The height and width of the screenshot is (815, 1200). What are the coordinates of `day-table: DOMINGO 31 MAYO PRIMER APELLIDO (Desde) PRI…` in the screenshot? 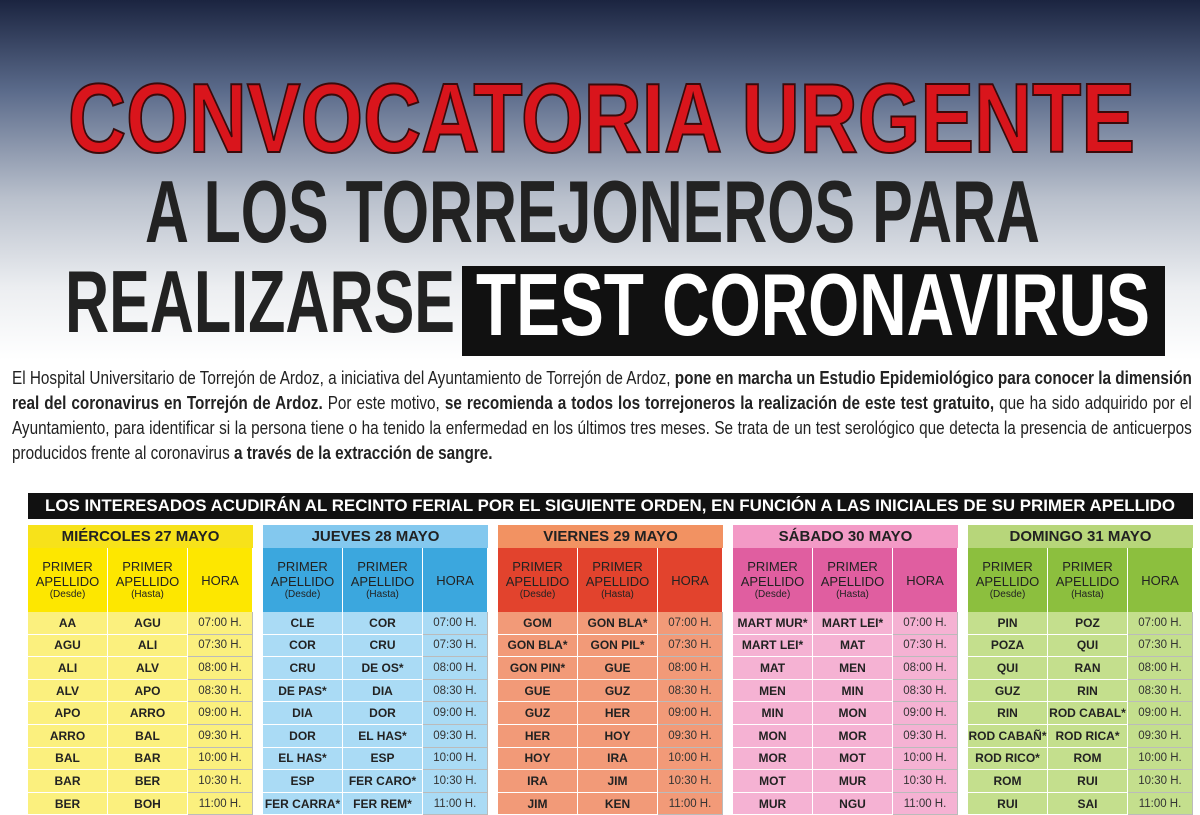 It's located at (1080, 670).